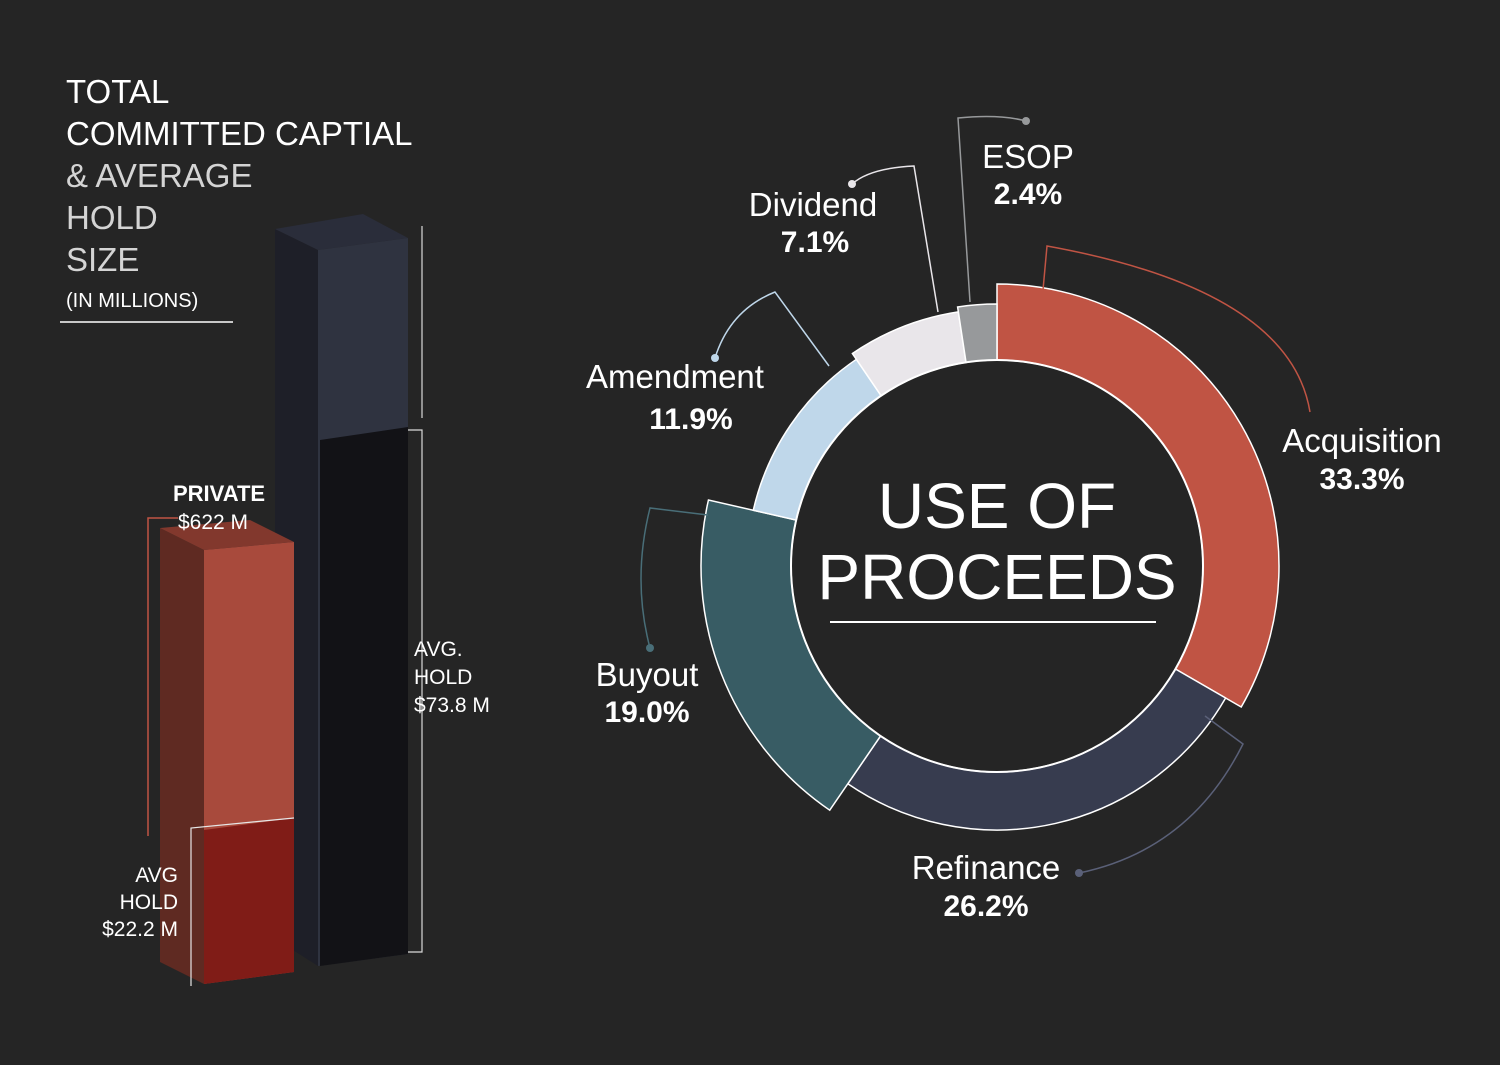  Describe the element at coordinates (159, 175) in the screenshot. I see `title-line-3: & AVERAGE` at that location.